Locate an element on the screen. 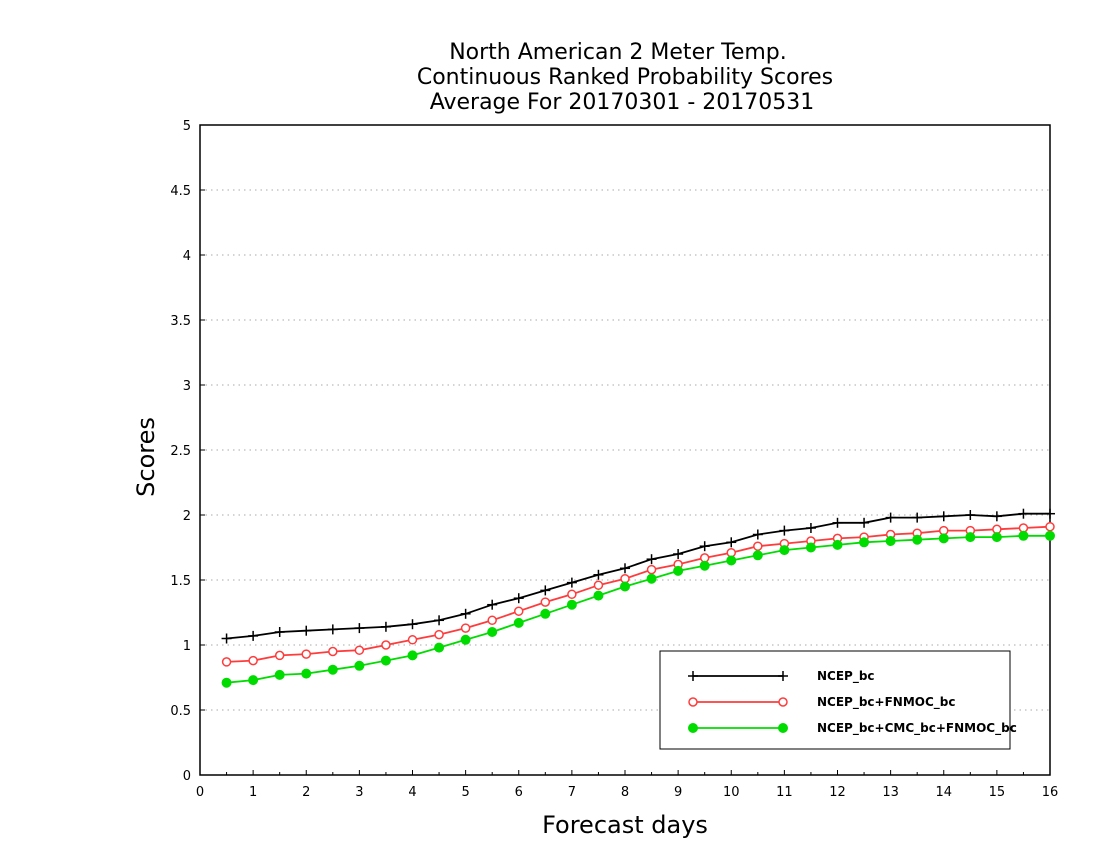 This screenshot has height=850, width=1100. x-tick-label: 4 is located at coordinates (412, 792).